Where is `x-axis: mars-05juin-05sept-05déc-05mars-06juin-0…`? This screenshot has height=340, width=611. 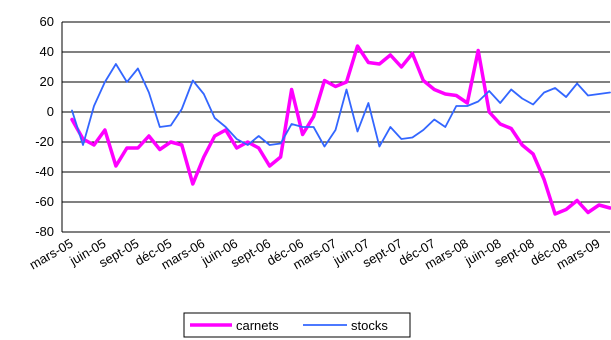 x-axis: mars-05juin-05sept-05déc-05mars-06juin-0… is located at coordinates (315, 254).